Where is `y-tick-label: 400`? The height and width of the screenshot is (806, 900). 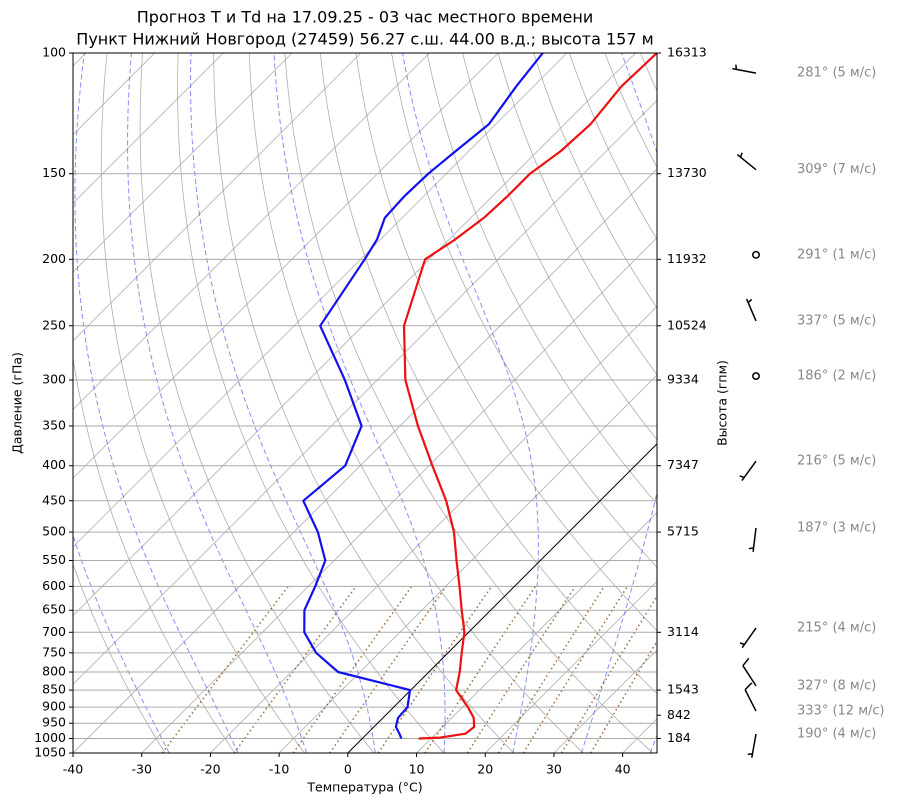
y-tick-label: 400 is located at coordinates (54, 464).